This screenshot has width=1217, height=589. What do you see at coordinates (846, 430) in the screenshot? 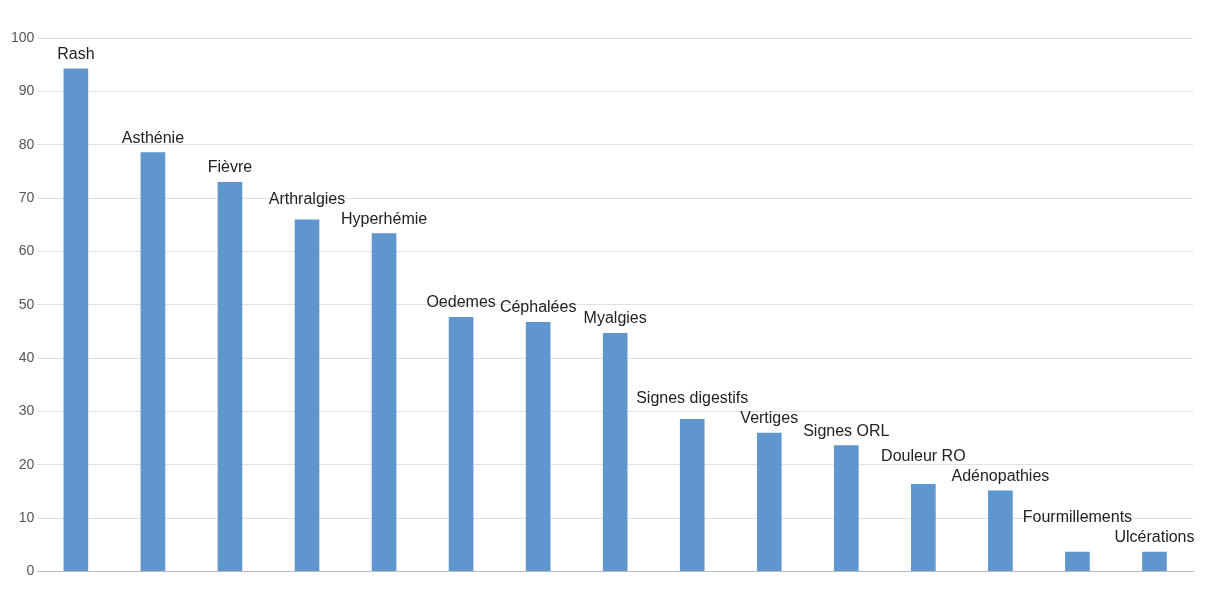
I see `x-tick-label: Signes ORL` at bounding box center [846, 430].